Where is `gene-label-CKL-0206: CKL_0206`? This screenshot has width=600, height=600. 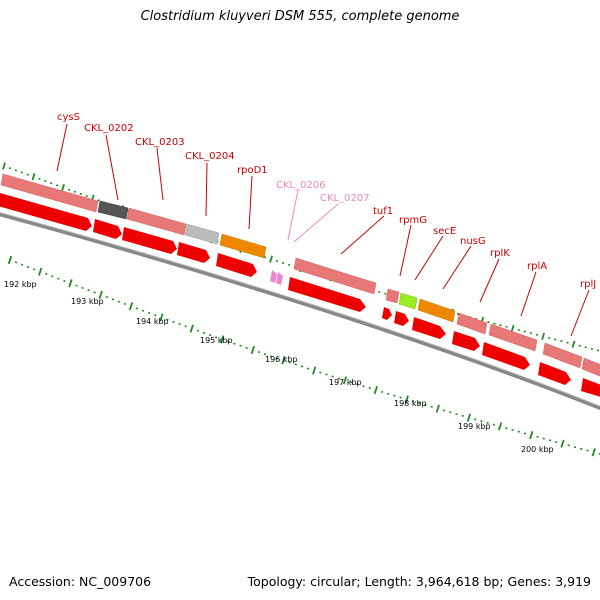
gene-label-CKL-0206: CKL_0206 is located at coordinates (301, 185).